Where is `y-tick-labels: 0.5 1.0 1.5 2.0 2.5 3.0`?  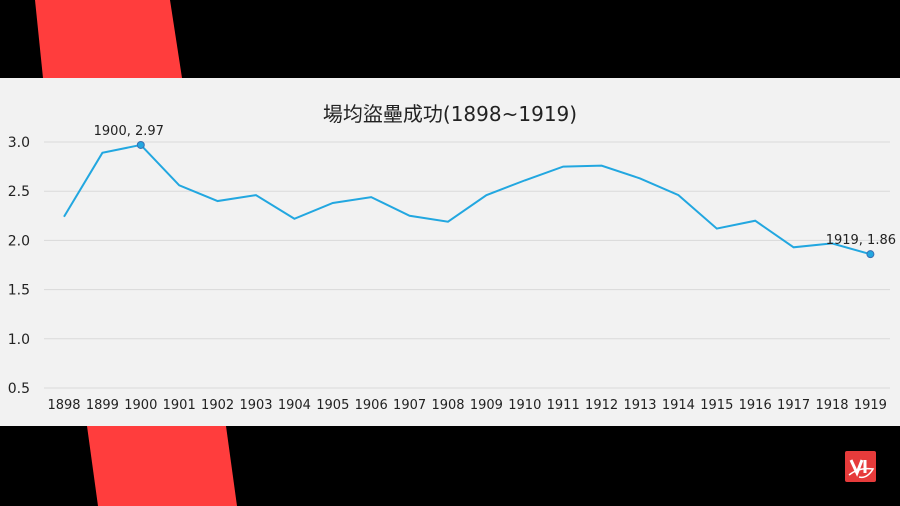
y-tick-labels: 0.5 1.0 1.5 2.0 2.5 3.0 is located at coordinates (19, 266).